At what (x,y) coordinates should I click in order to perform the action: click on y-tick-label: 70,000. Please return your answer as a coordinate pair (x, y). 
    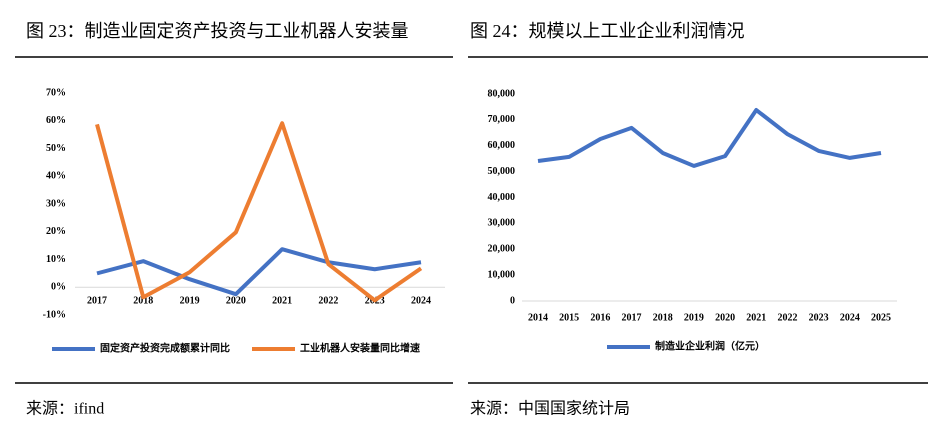
    Looking at the image, I should click on (502, 119).